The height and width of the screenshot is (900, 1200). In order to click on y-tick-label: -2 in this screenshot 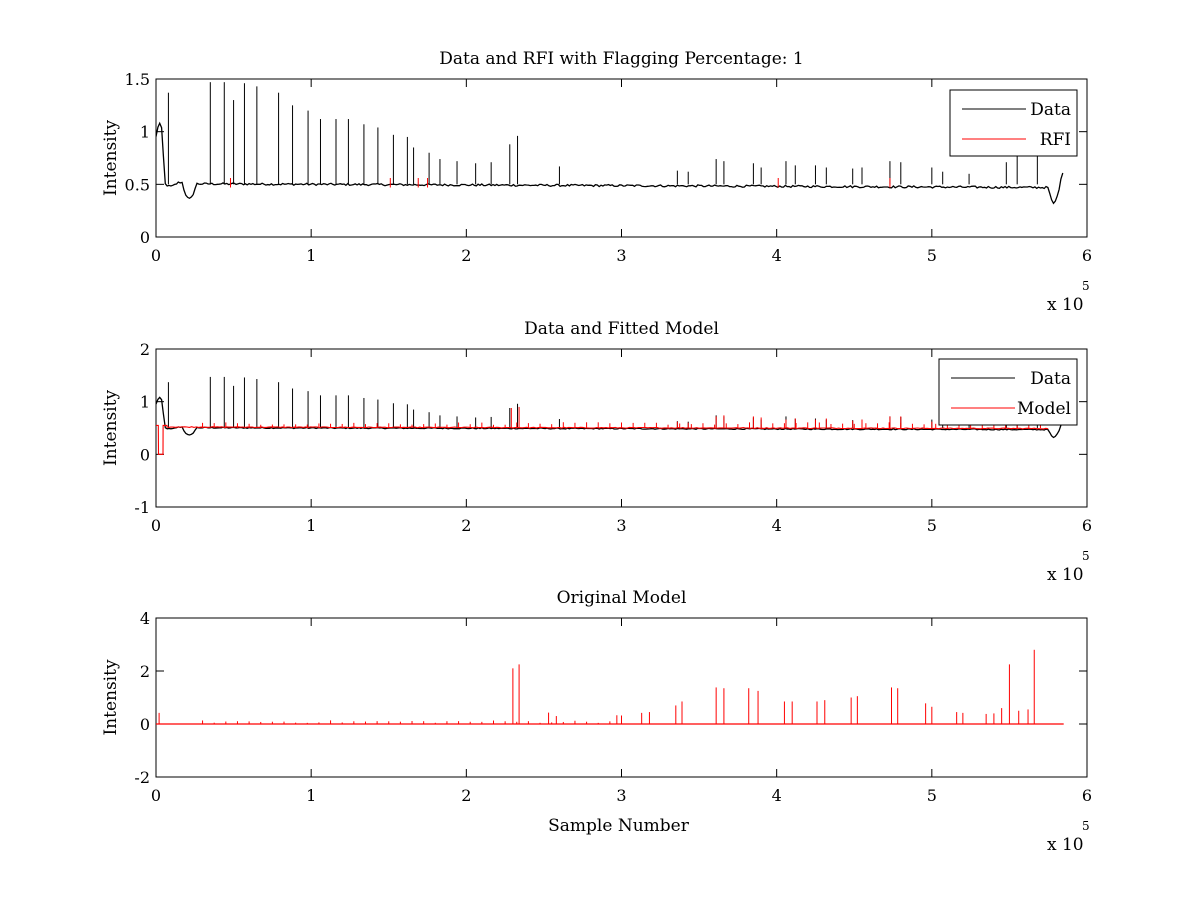, I will do `click(142, 777)`.